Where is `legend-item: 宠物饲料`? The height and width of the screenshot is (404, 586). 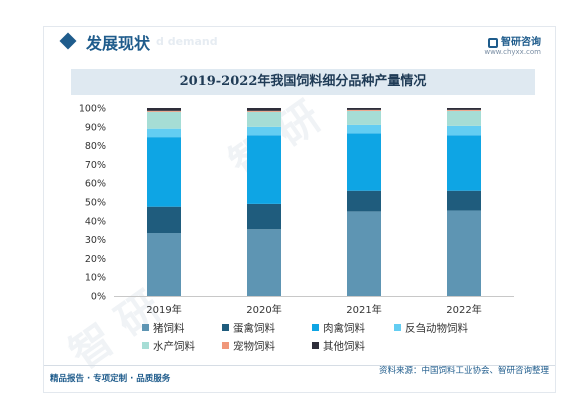 legend-item: 宠物饲料 is located at coordinates (248, 346).